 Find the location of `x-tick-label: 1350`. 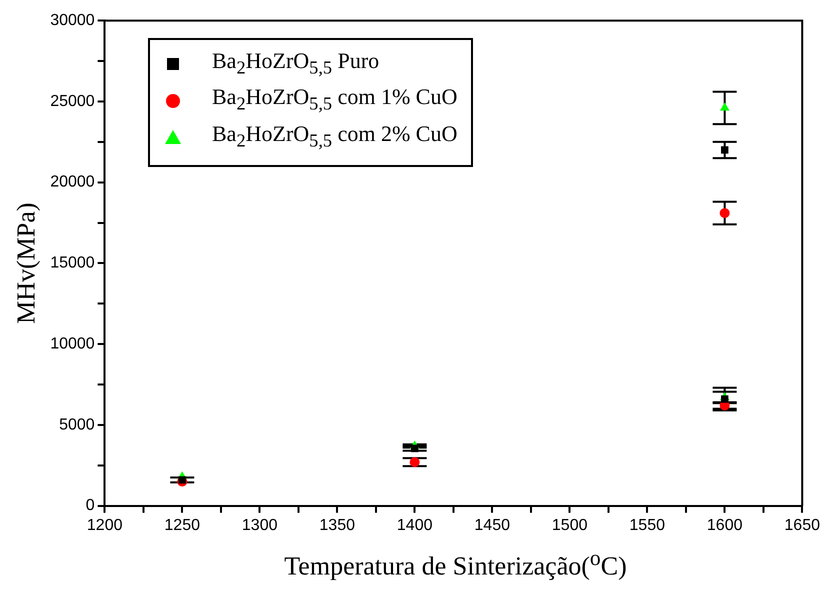

x-tick-label: 1350 is located at coordinates (337, 525).